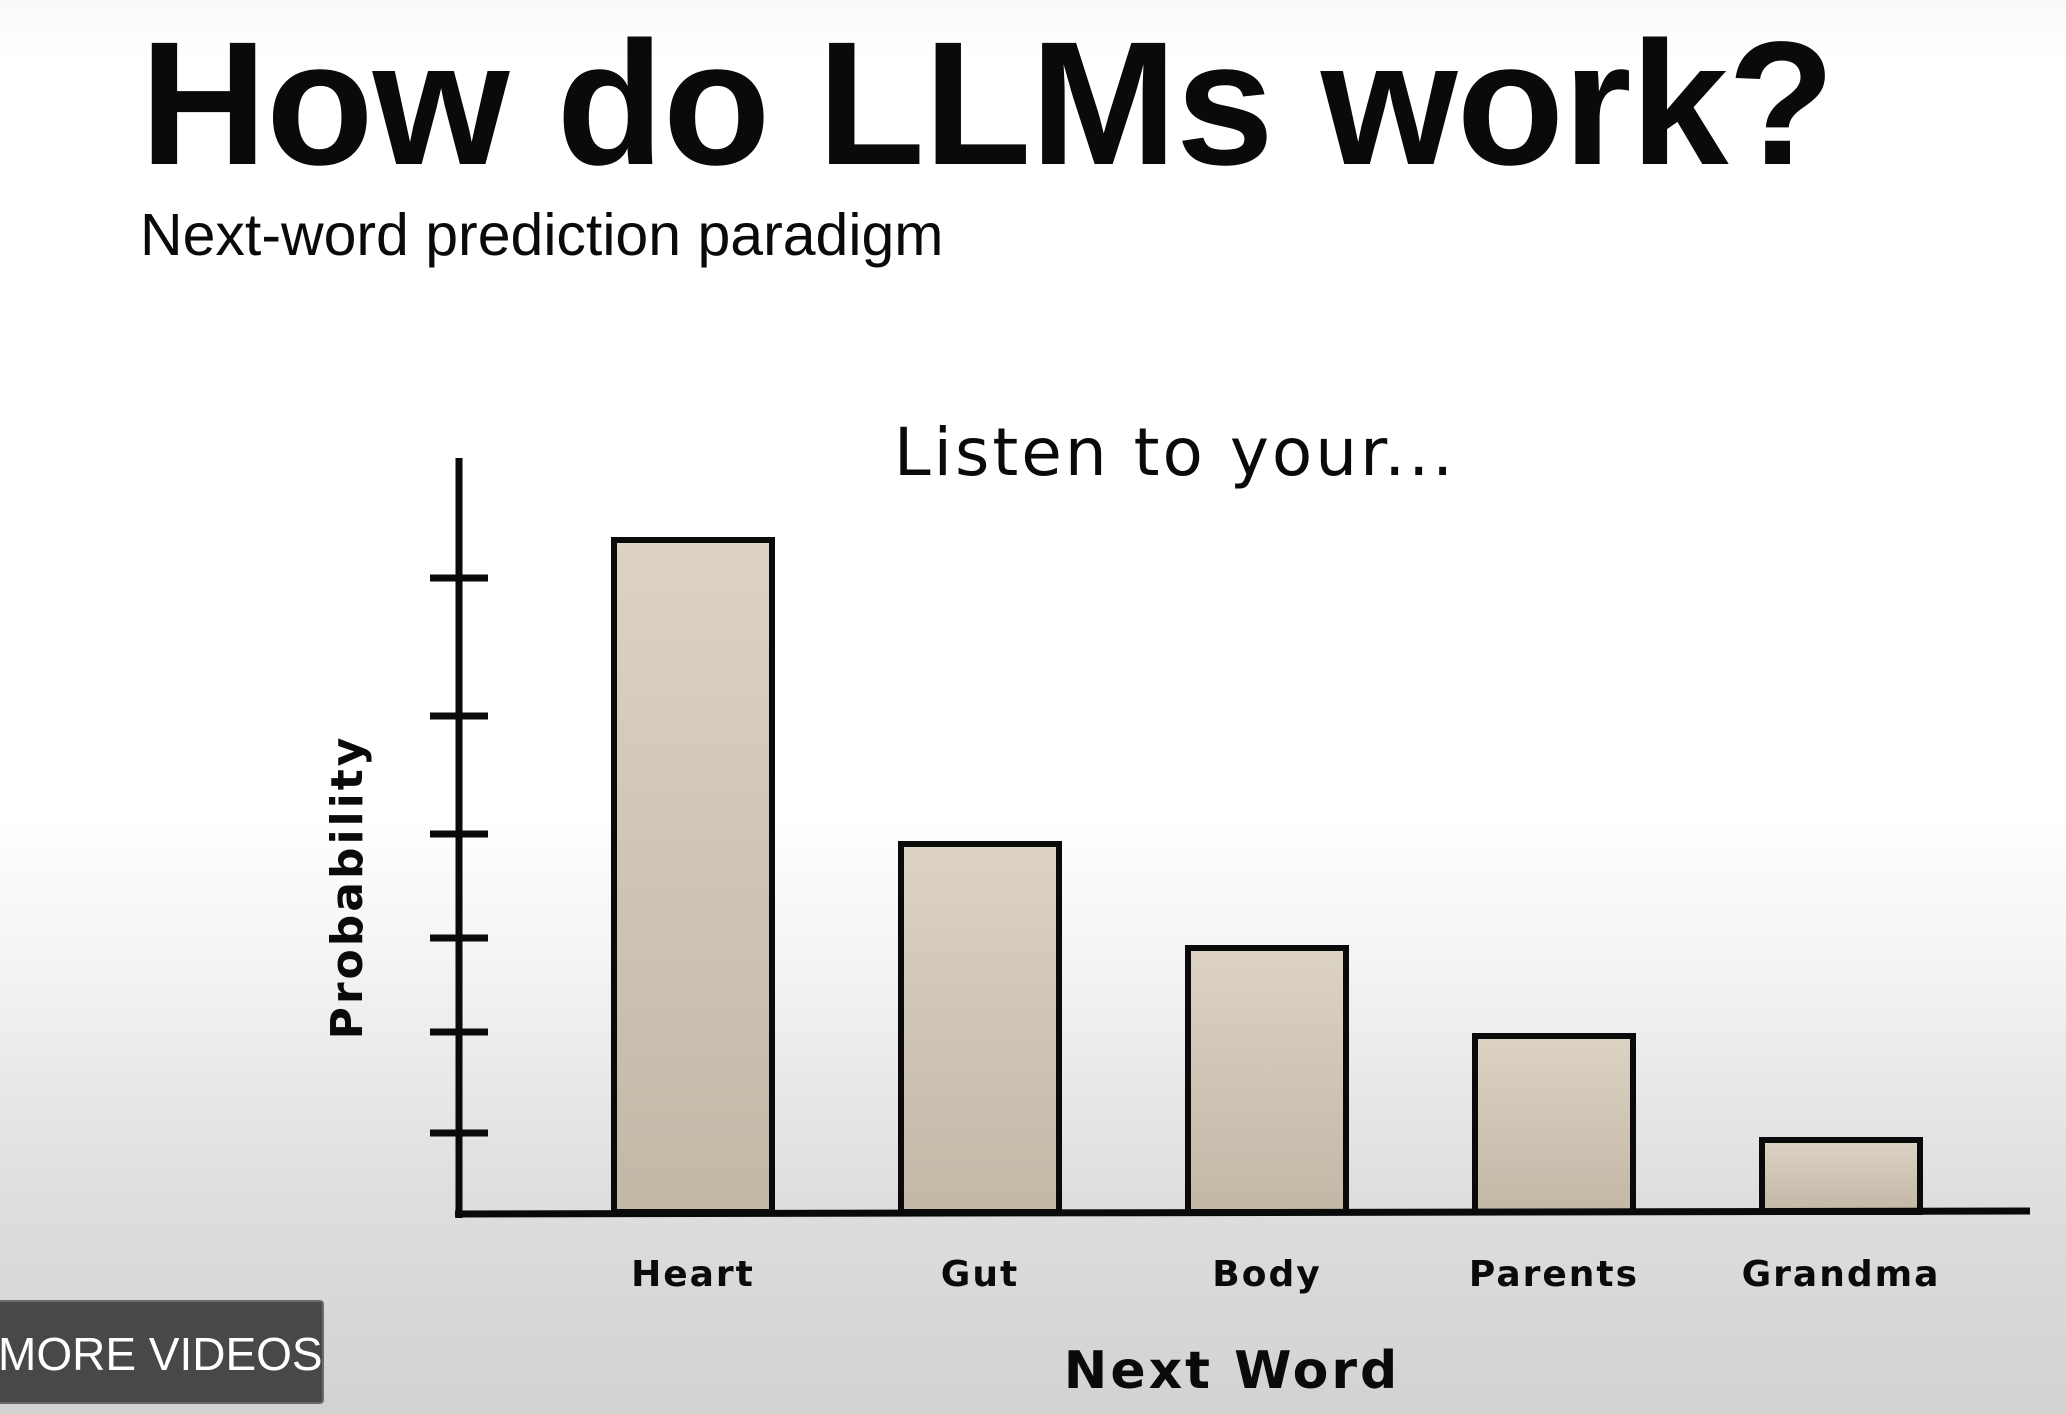  What do you see at coordinates (347, 887) in the screenshot?
I see `y-axis-label: Probability` at bounding box center [347, 887].